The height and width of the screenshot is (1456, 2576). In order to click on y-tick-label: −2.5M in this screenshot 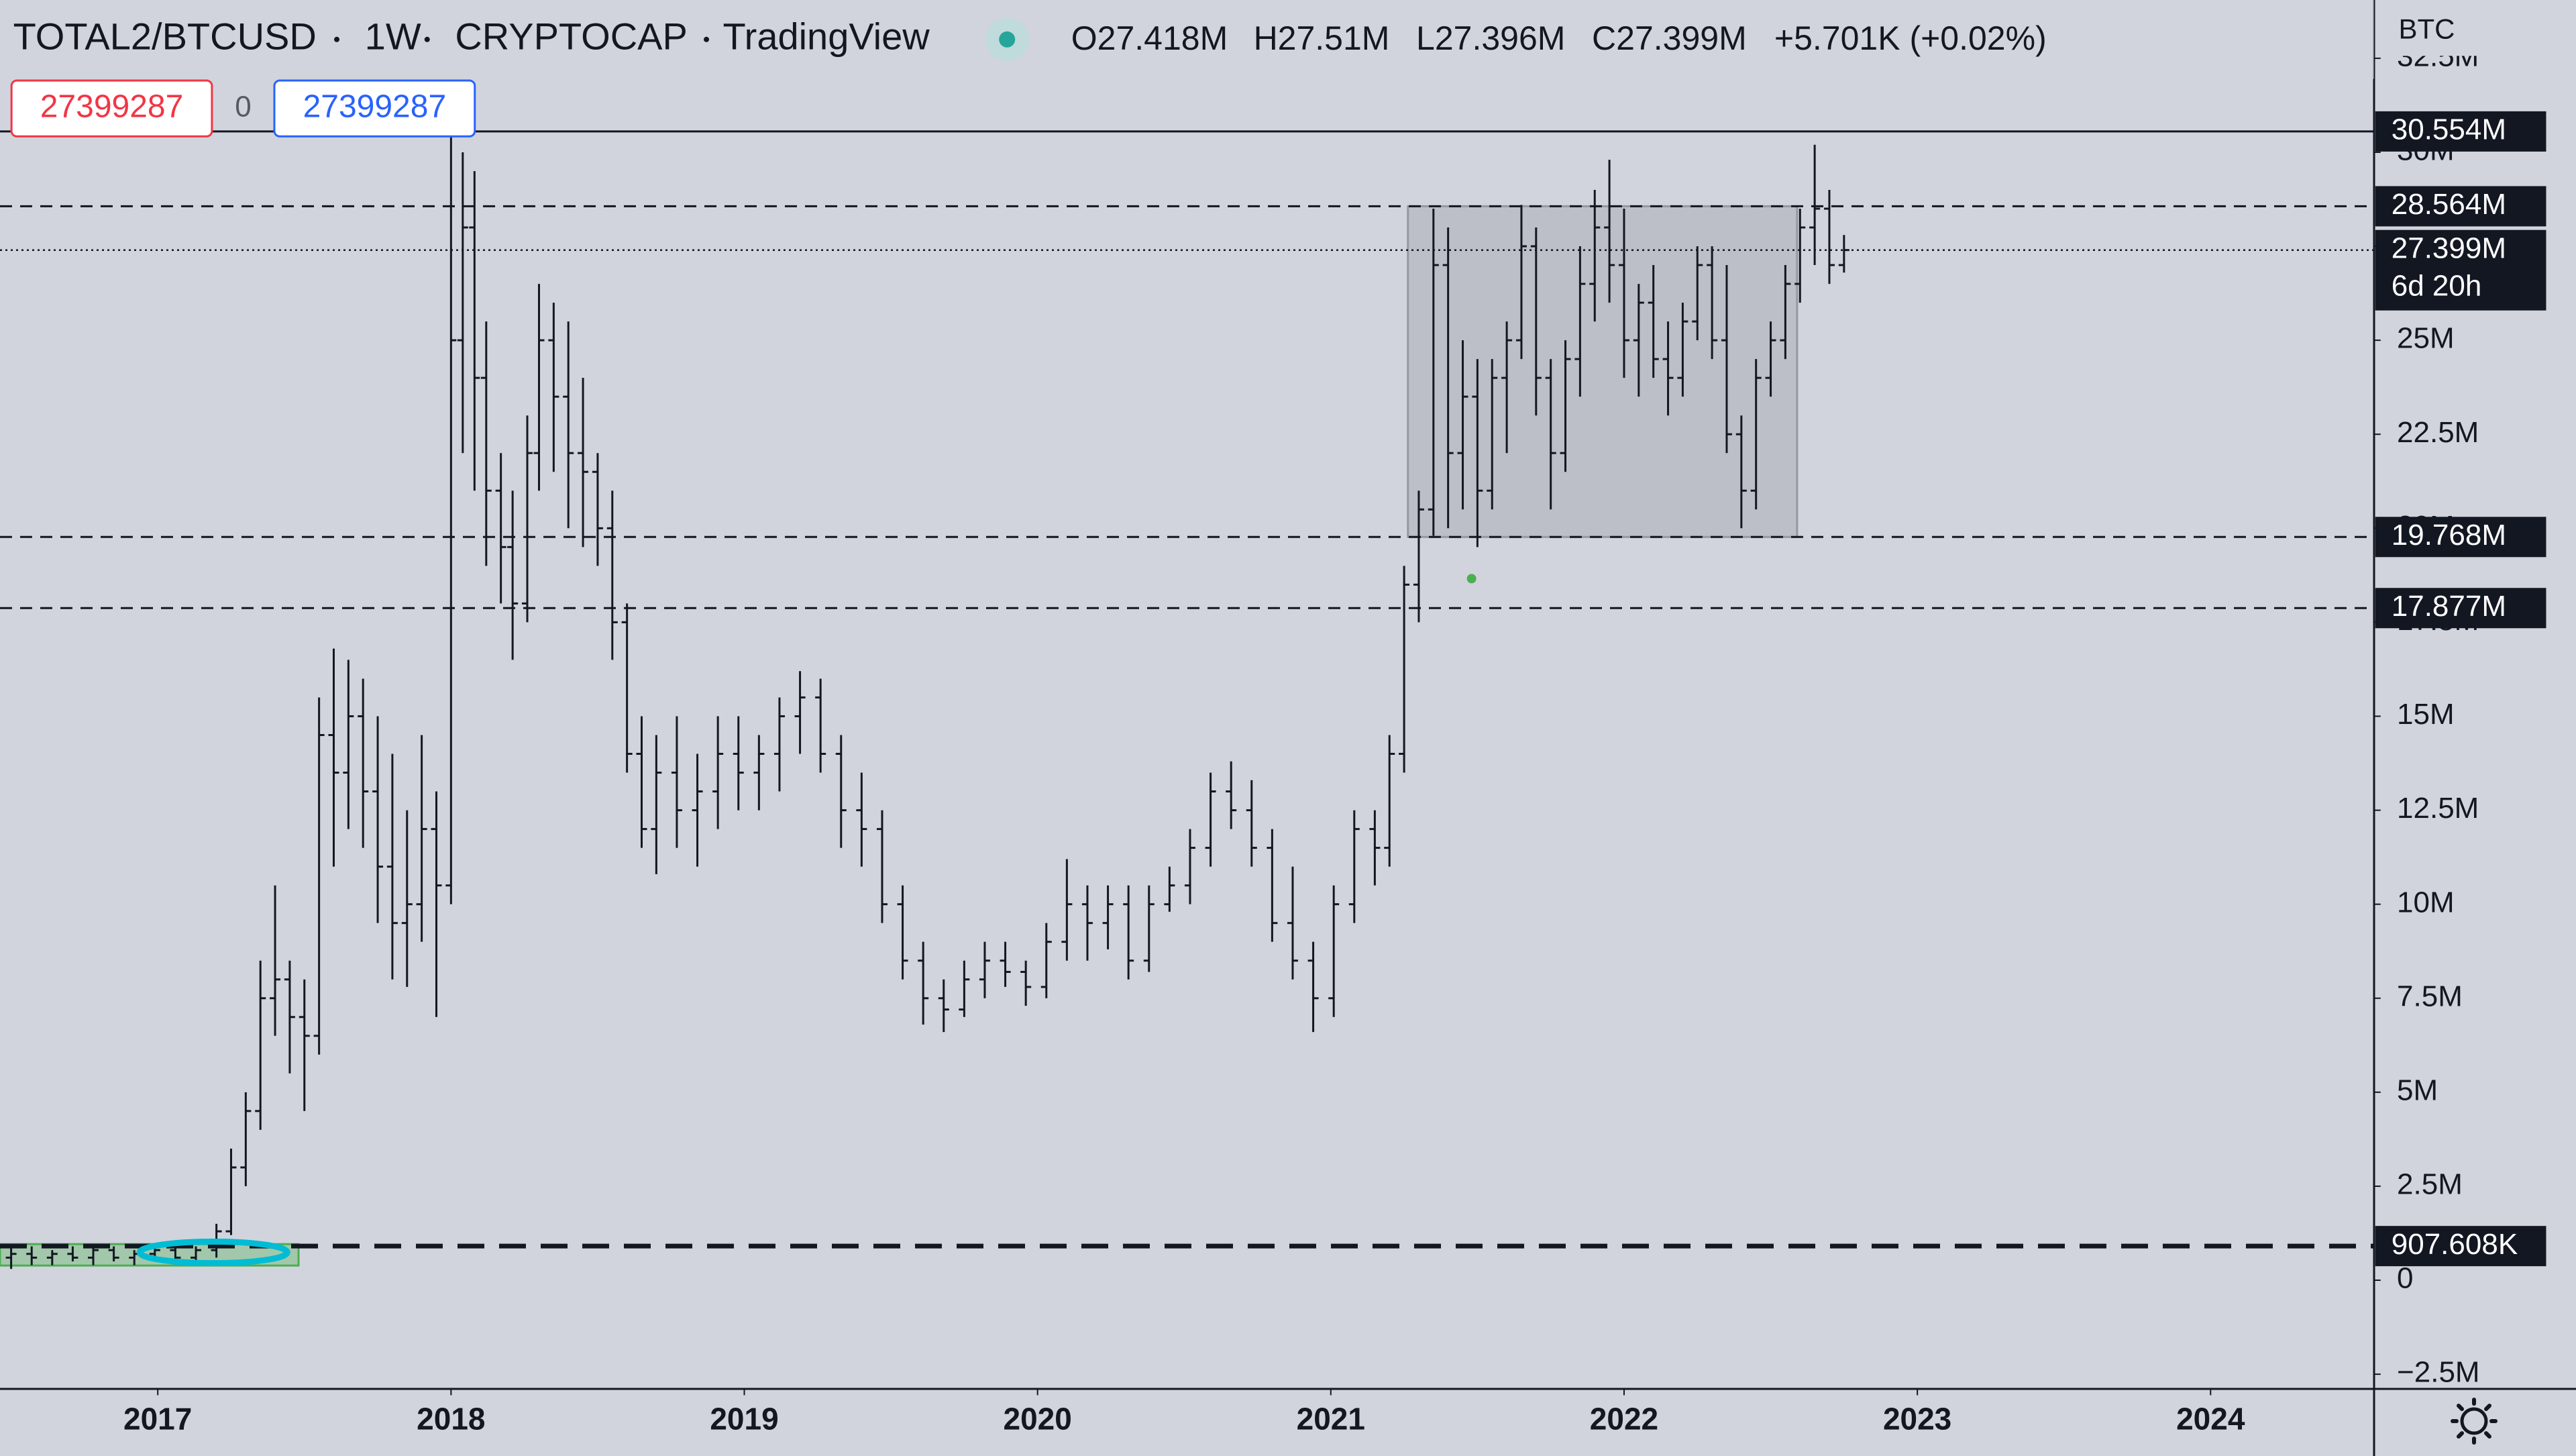, I will do `click(2438, 1373)`.